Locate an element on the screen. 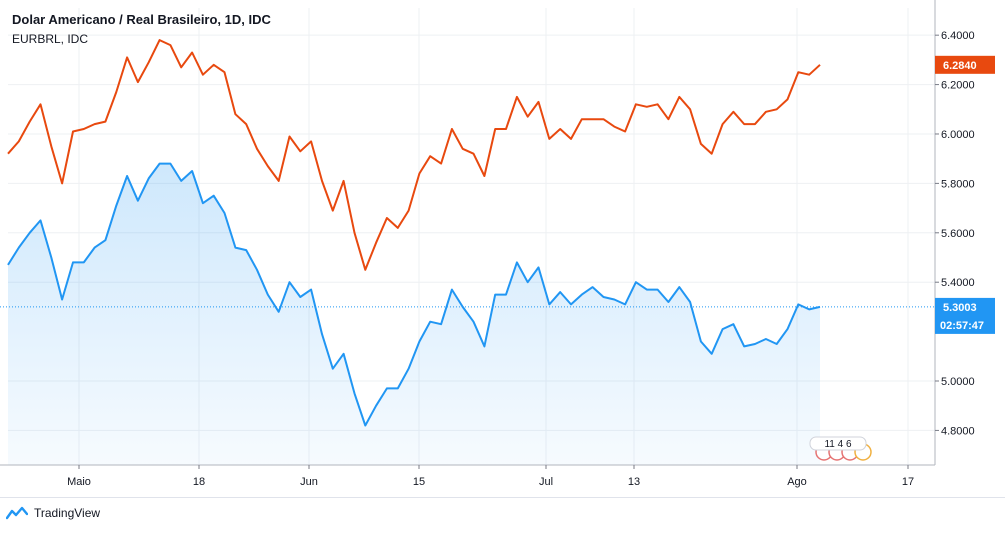 The image size is (1005, 536). event-count-label: 11 4 6 is located at coordinates (837, 444).